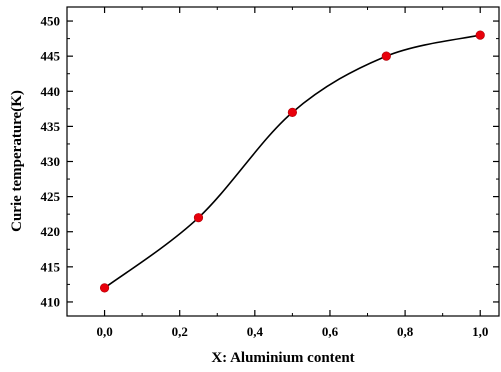  Describe the element at coordinates (51, 126) in the screenshot. I see `y-tick-label: 435` at that location.